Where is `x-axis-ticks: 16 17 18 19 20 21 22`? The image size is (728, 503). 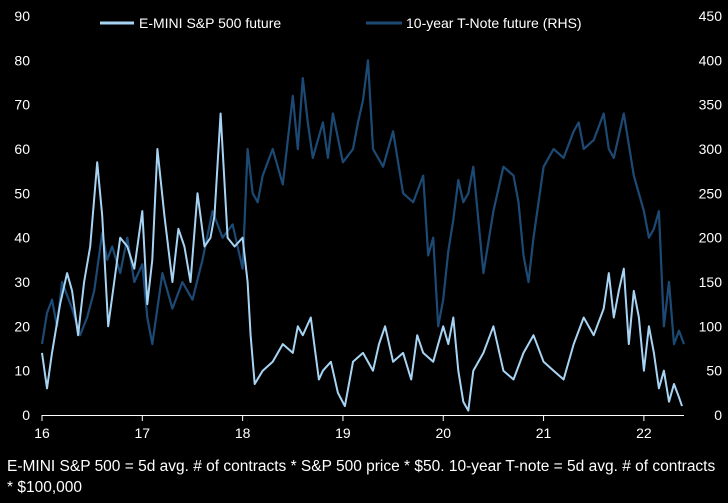
x-axis-ticks: 16 17 18 19 20 21 22 is located at coordinates (343, 428).